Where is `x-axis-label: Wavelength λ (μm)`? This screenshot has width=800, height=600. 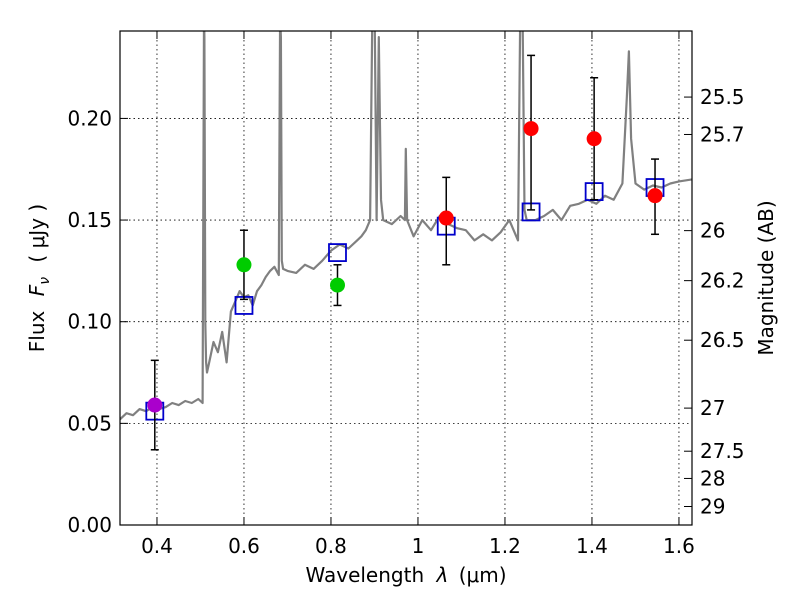 x-axis-label: Wavelength λ (μm) is located at coordinates (405, 575).